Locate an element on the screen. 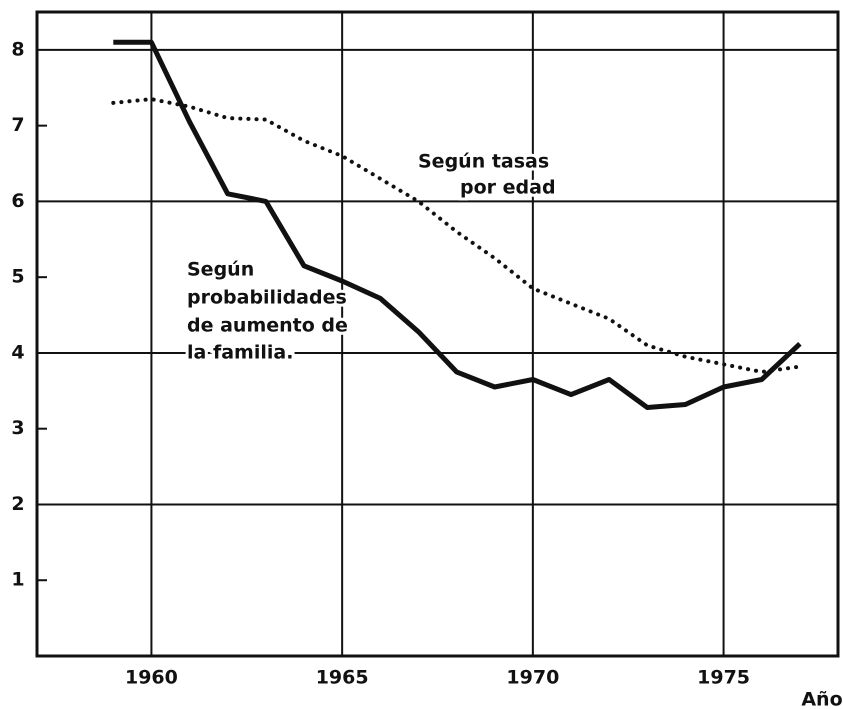 This screenshot has width=843, height=710. x-tick-label: 1960 is located at coordinates (151, 678).